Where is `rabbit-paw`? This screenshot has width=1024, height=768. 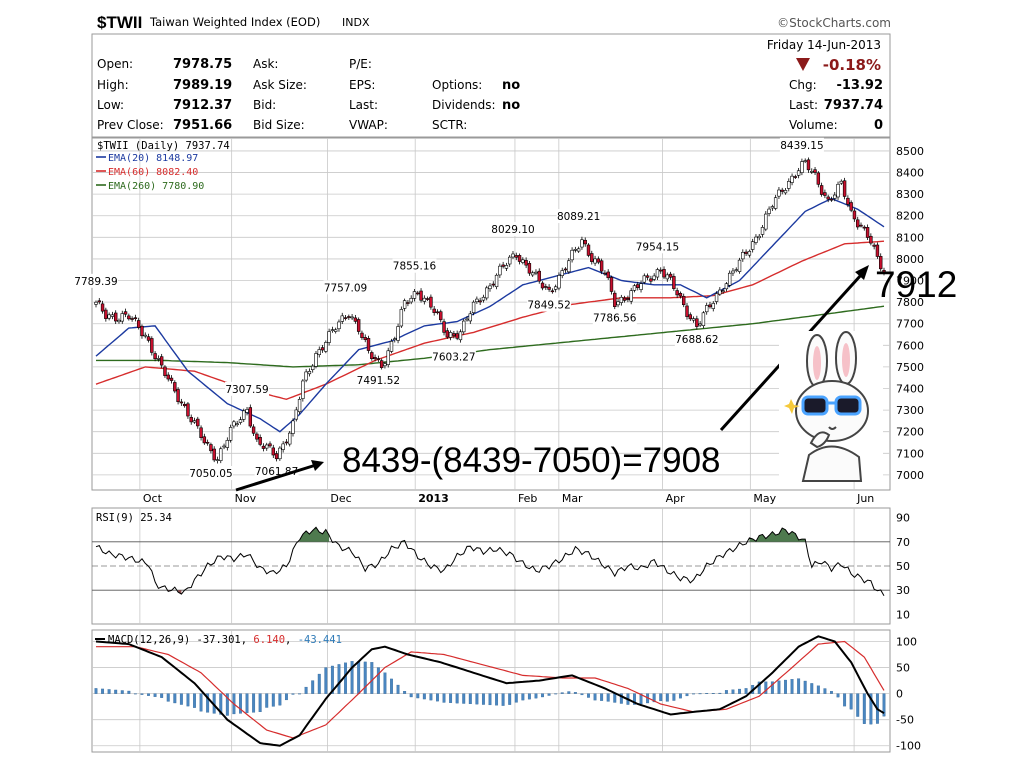 rabbit-paw is located at coordinates (820, 440).